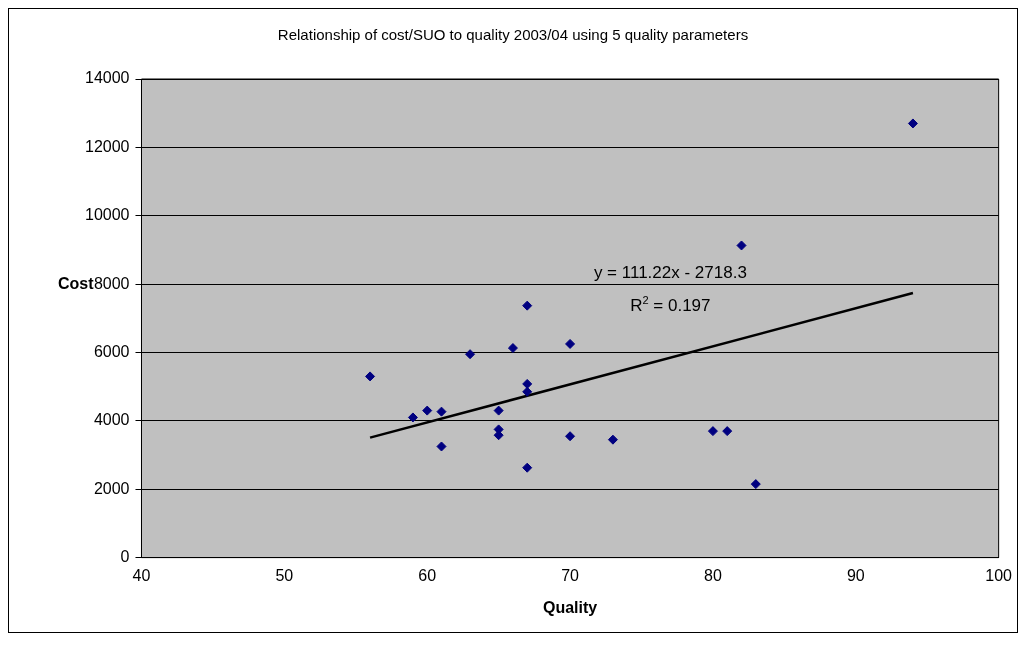 This screenshot has width=1033, height=647. I want to click on y-tick-label: 14000, so click(107, 78).